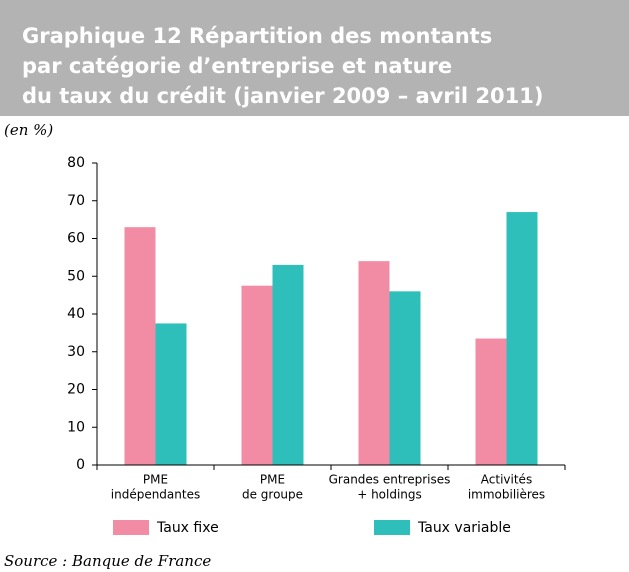 Image resolution: width=629 pixels, height=572 pixels. I want to click on y-tick-label: 30, so click(76, 352).